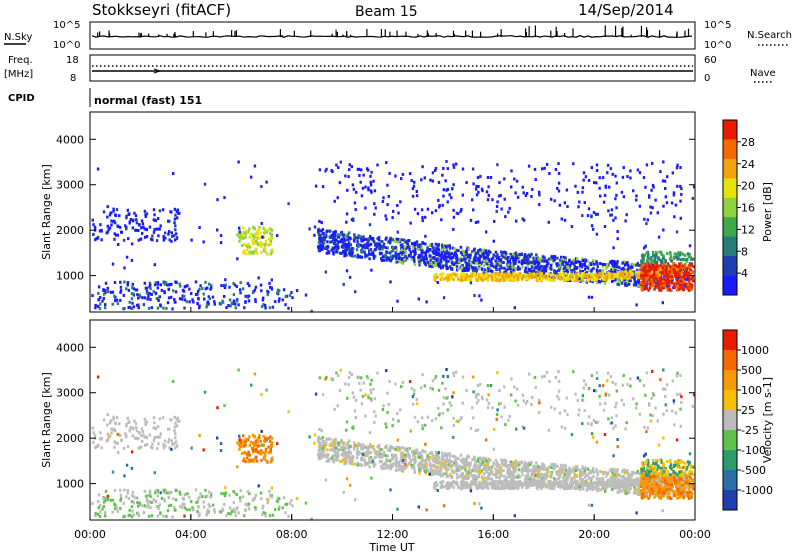  Describe the element at coordinates (730, 130) in the screenshot. I see `colorbar-segment` at that location.